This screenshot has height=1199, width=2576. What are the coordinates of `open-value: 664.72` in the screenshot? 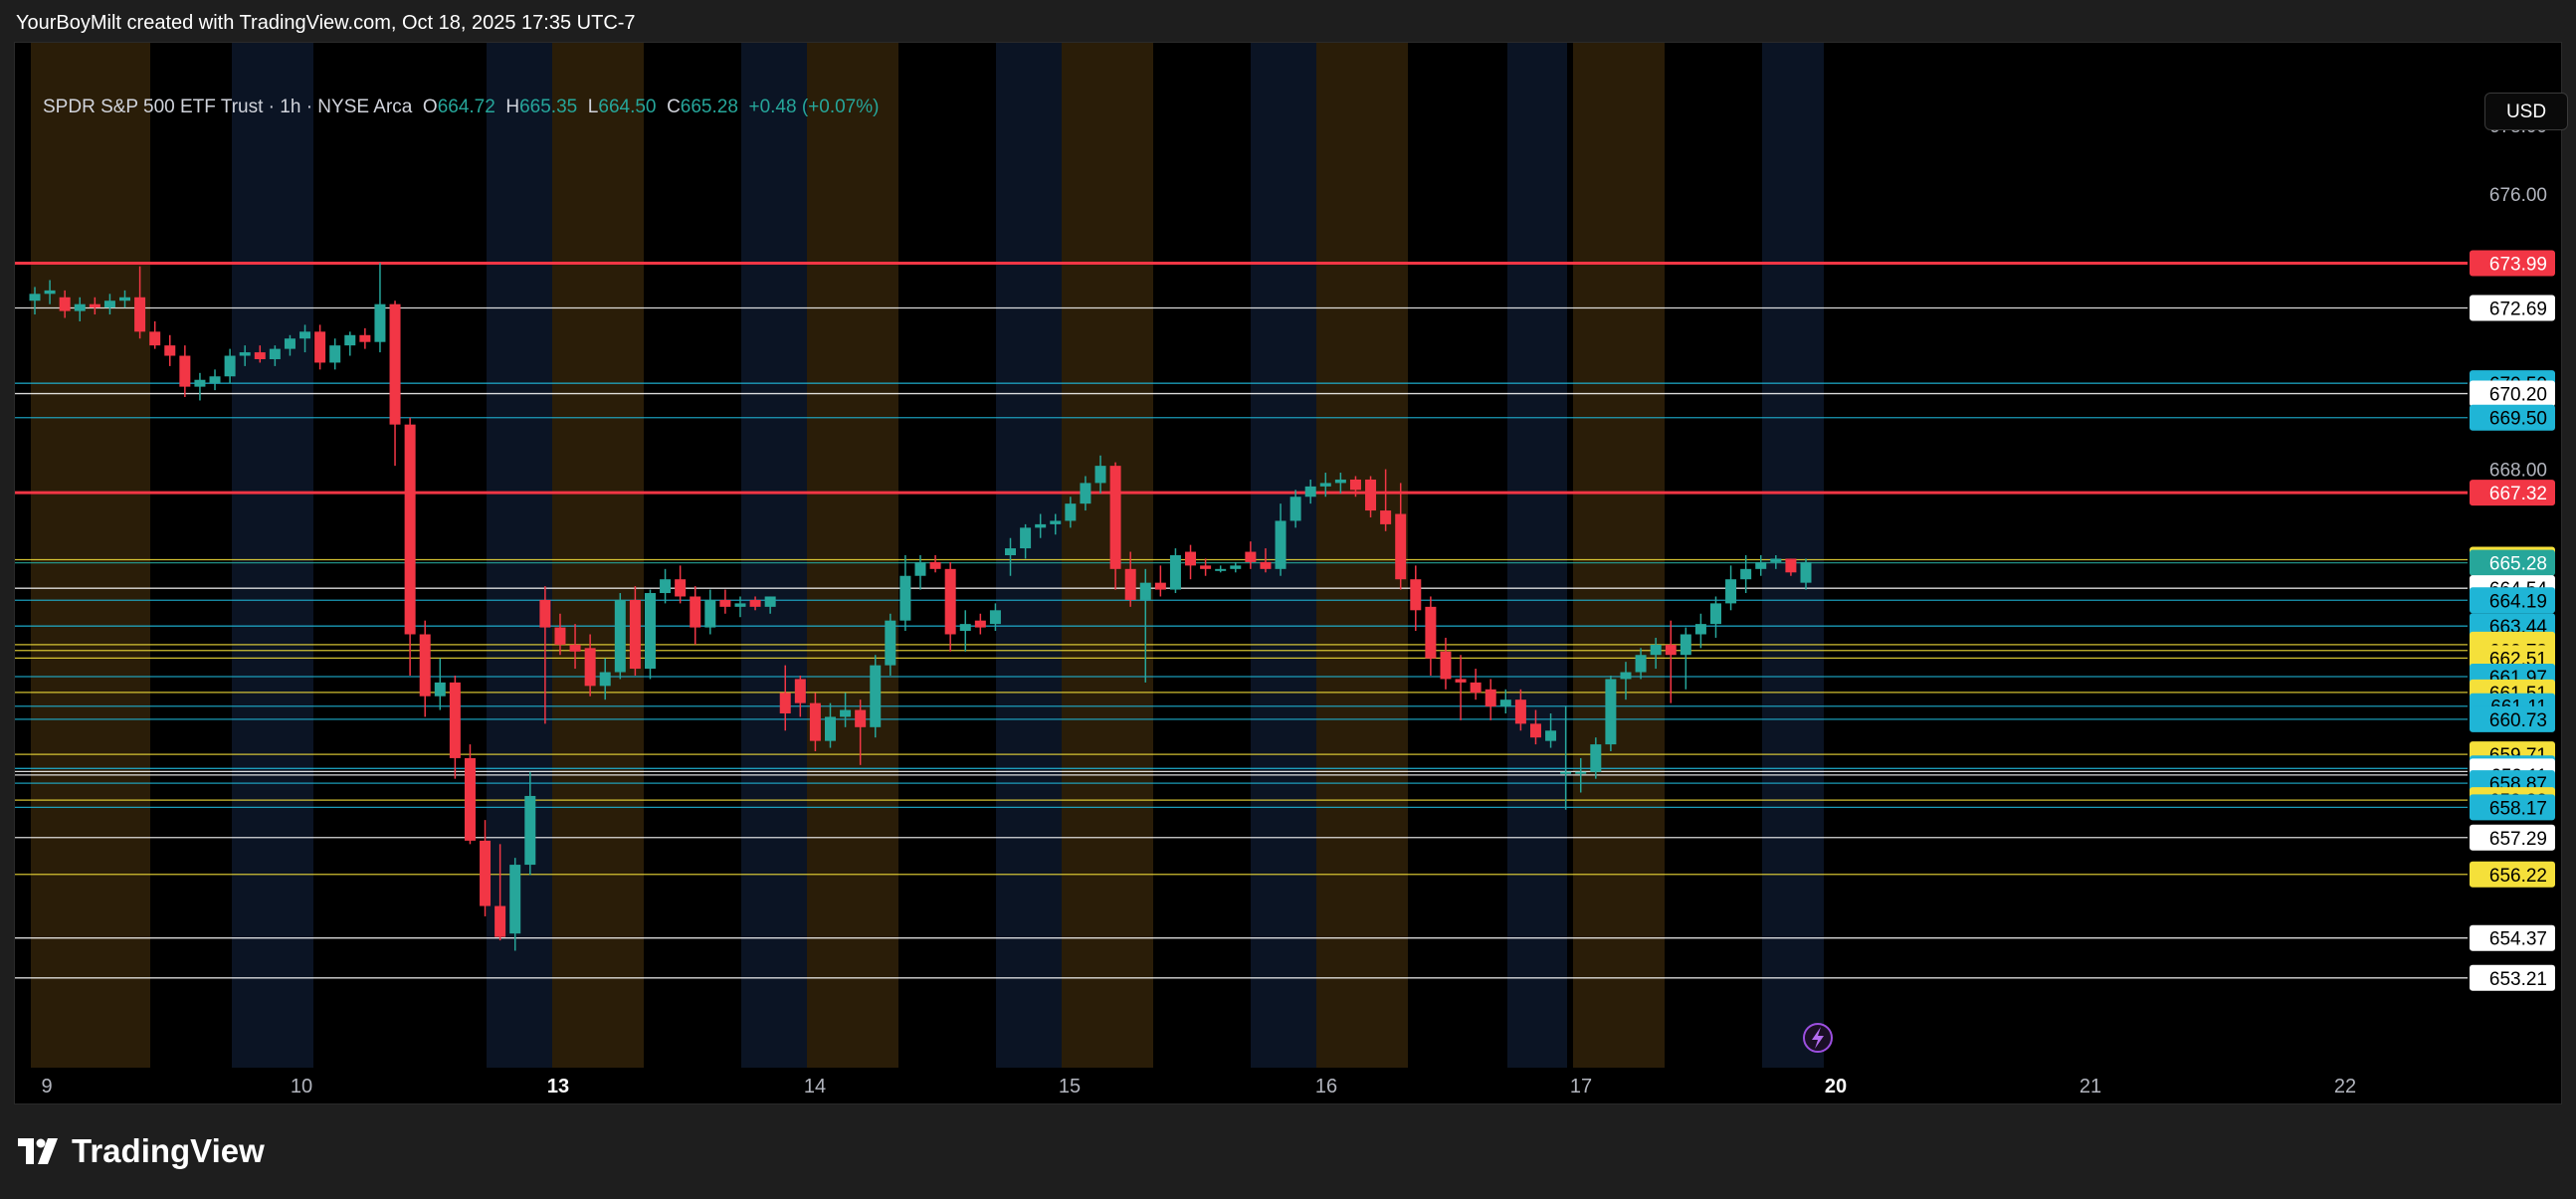 It's located at (466, 107).